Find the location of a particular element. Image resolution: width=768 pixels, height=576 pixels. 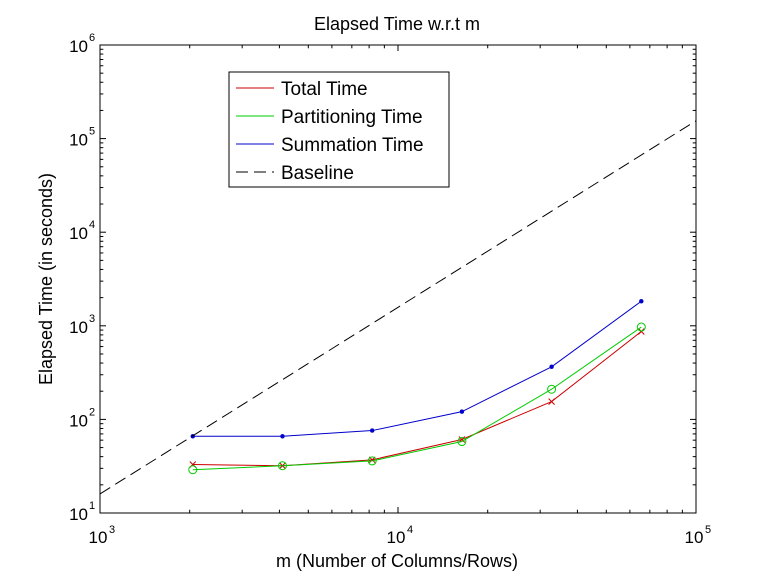

legend-label-partitioning-time: Partitioning Time is located at coordinates (352, 117).